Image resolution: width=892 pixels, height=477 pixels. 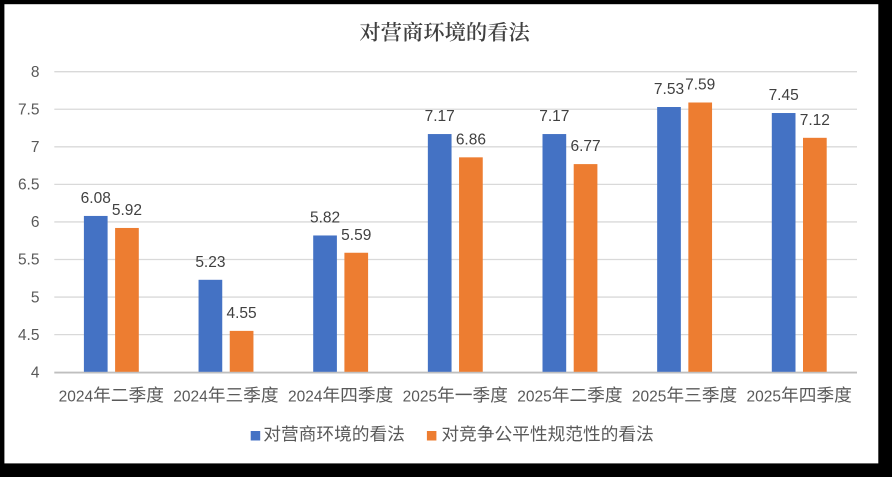 I want to click on svg-text: 5.82, so click(x=325, y=217).